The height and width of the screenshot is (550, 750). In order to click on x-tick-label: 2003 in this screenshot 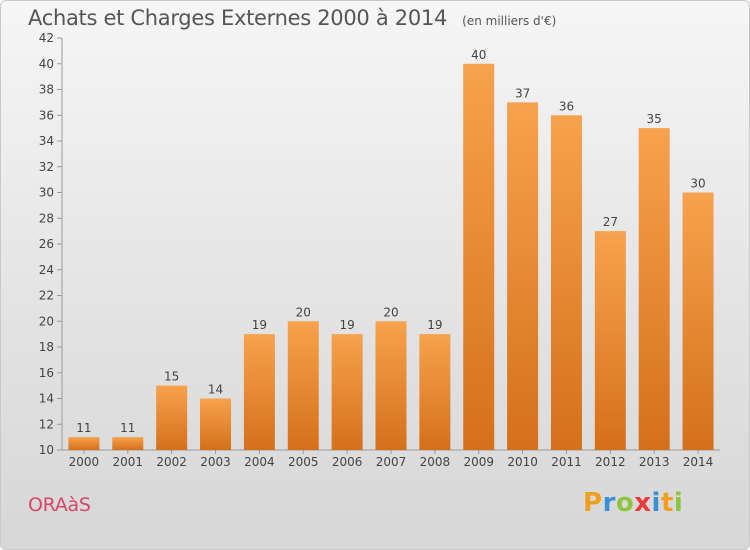, I will do `click(215, 462)`.